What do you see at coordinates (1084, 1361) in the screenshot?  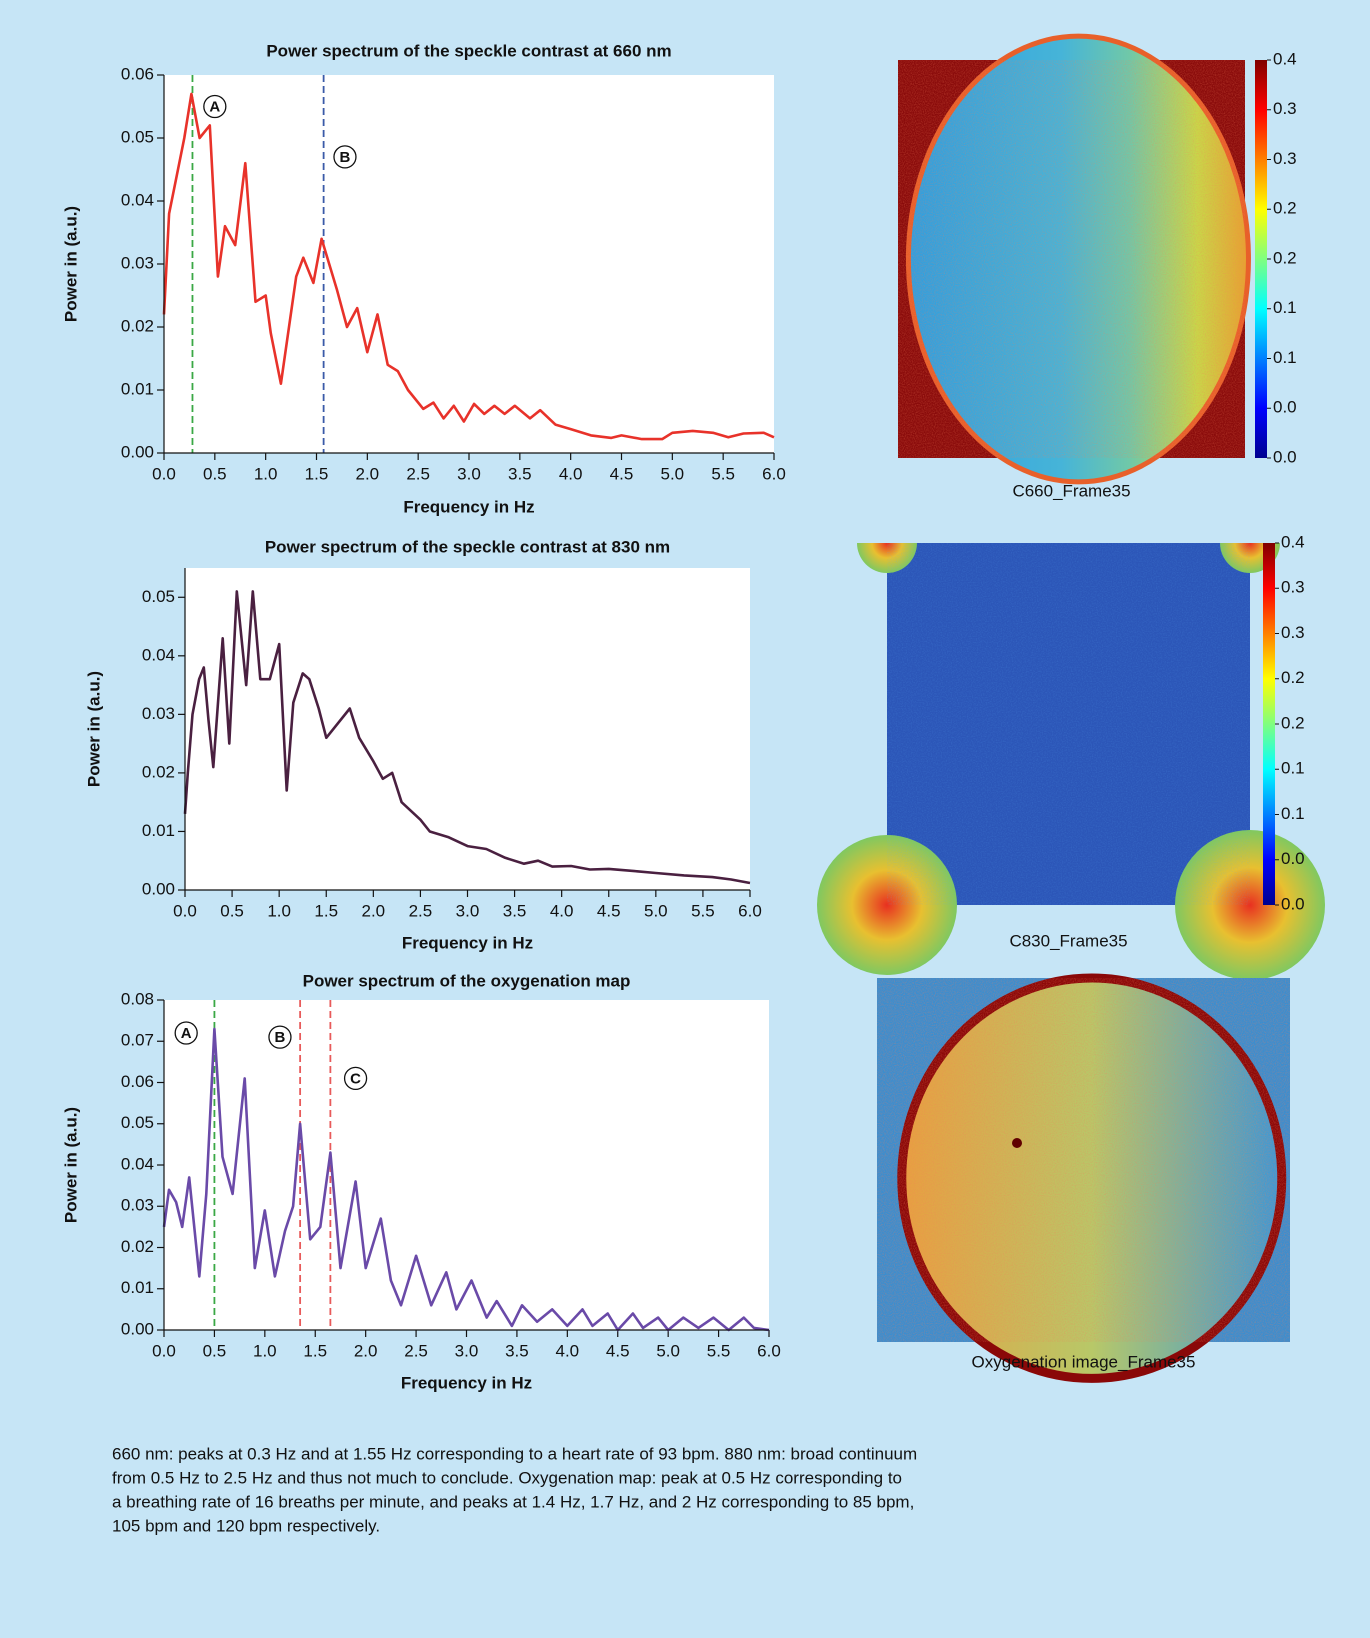 I see `image-caption: Oxygenation image_Frame35` at bounding box center [1084, 1361].